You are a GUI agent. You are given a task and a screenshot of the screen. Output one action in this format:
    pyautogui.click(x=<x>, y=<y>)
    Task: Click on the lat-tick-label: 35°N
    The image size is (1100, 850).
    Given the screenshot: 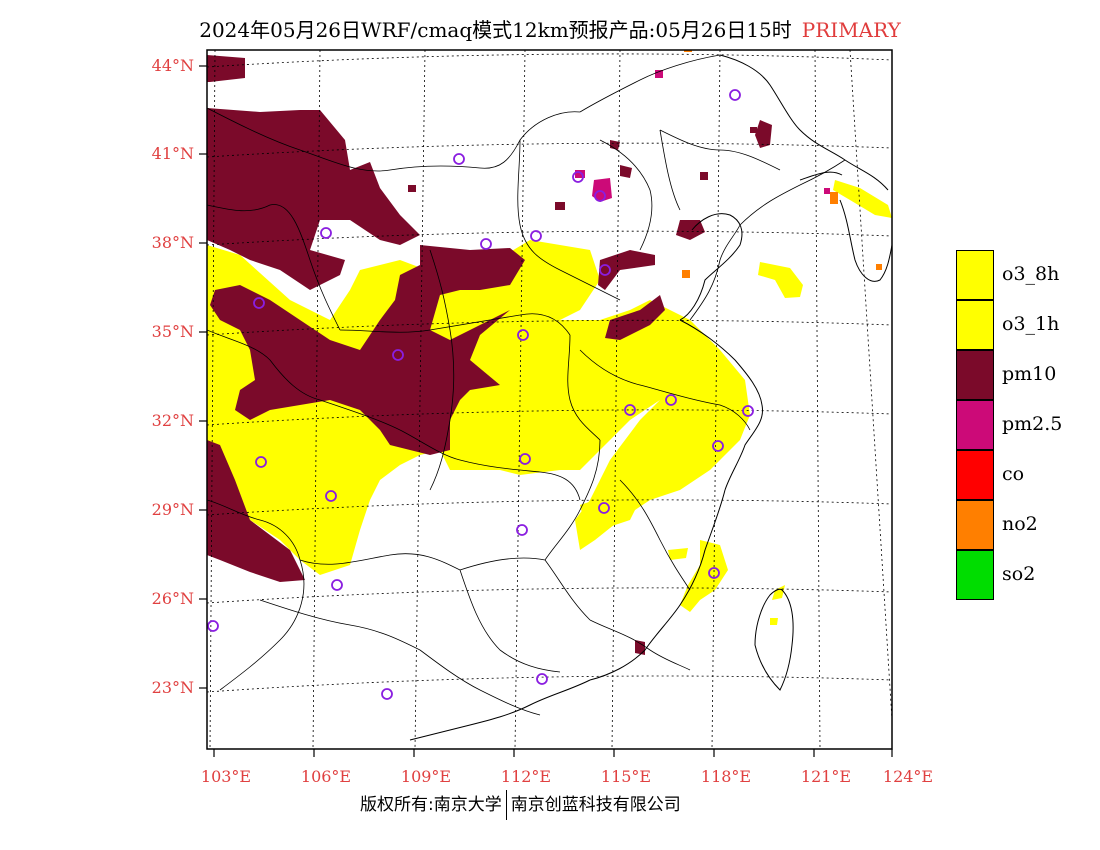 What is the action you would take?
    pyautogui.click(x=172, y=331)
    